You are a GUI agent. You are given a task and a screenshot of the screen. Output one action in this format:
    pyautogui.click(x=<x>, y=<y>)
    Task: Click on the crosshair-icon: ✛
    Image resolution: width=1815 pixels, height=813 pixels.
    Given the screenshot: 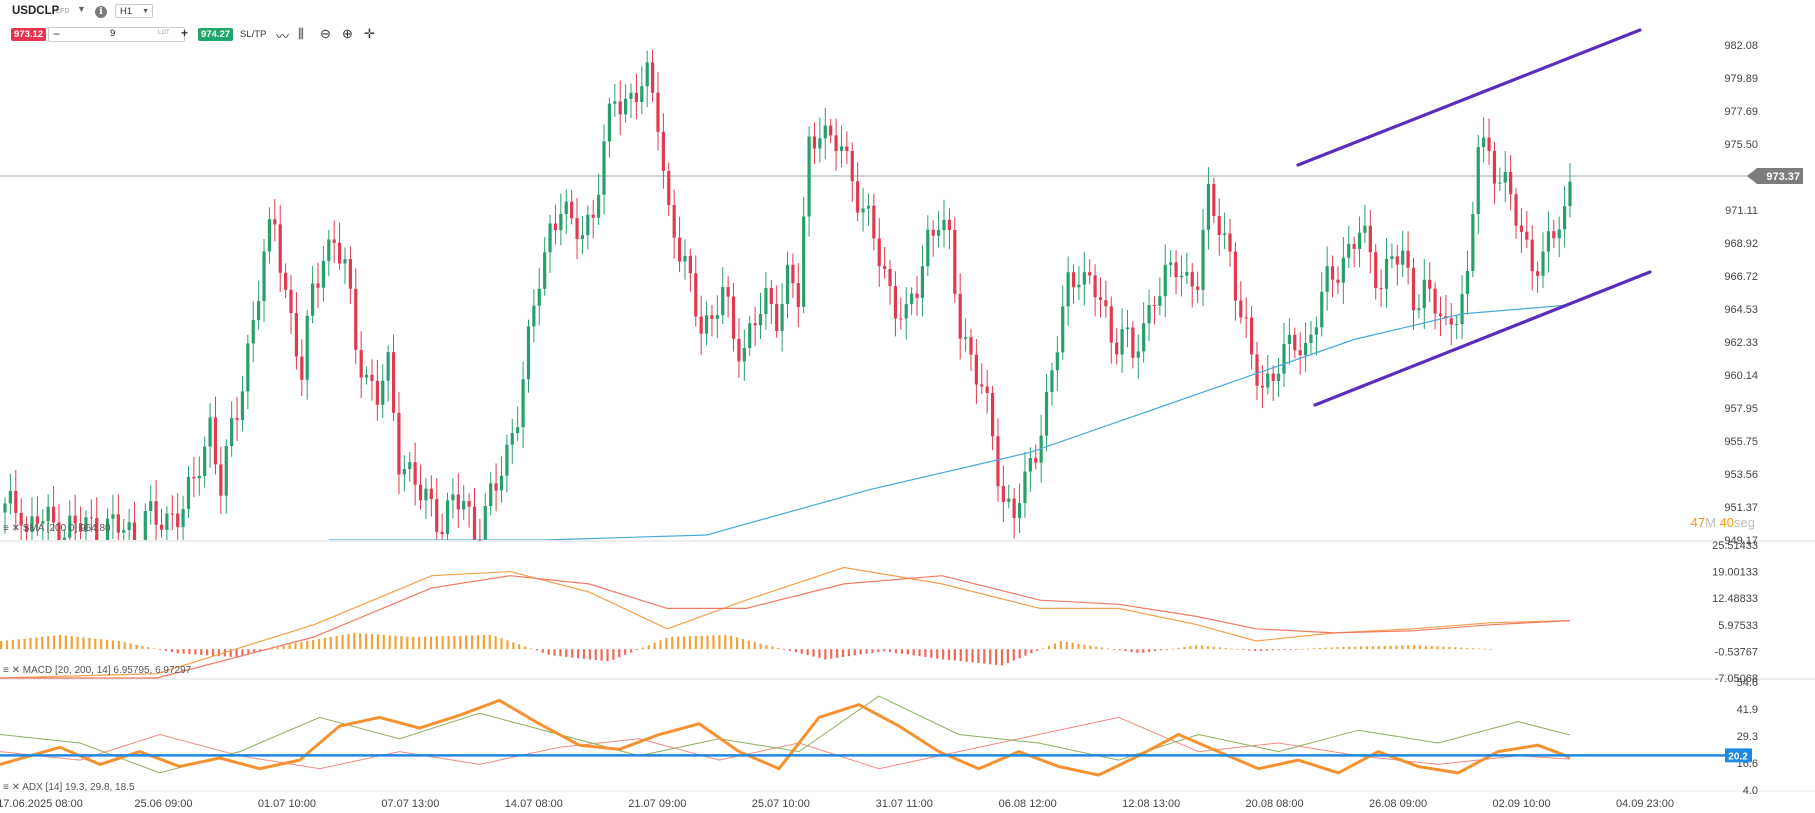 What is the action you would take?
    pyautogui.click(x=369, y=33)
    